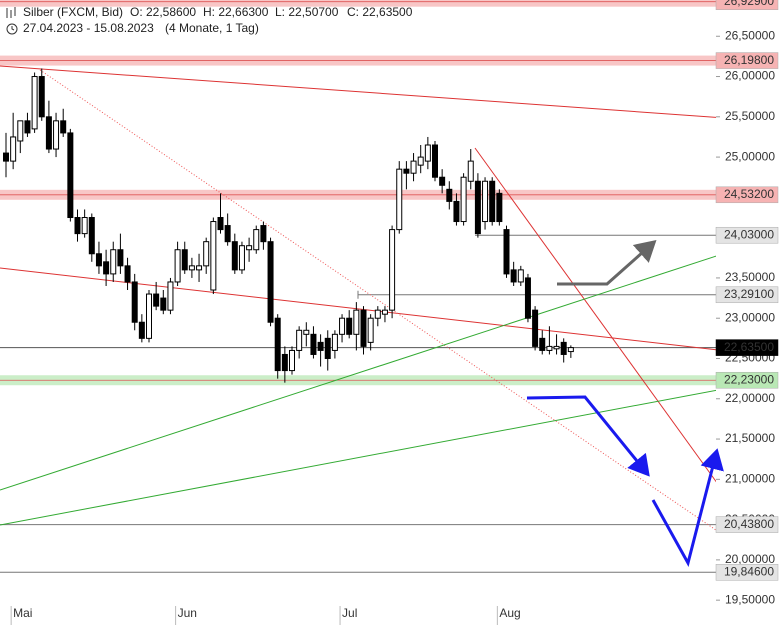 The height and width of the screenshot is (625, 780). What do you see at coordinates (349, 613) in the screenshot?
I see `x-tick-label: Jul` at bounding box center [349, 613].